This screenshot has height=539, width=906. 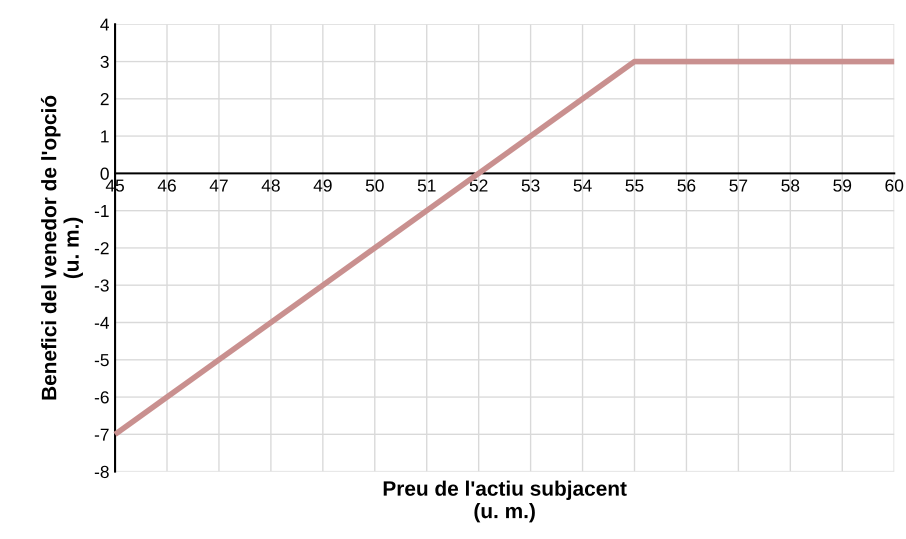 I want to click on y-axis-title: Benefici del venedor de l'opció (u. m.), so click(x=61, y=248).